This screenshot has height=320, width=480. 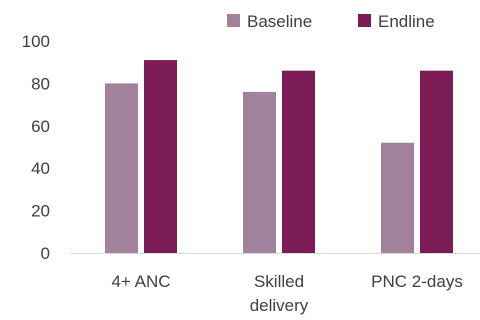 I want to click on category-label-line: Skilled, so click(x=279, y=281).